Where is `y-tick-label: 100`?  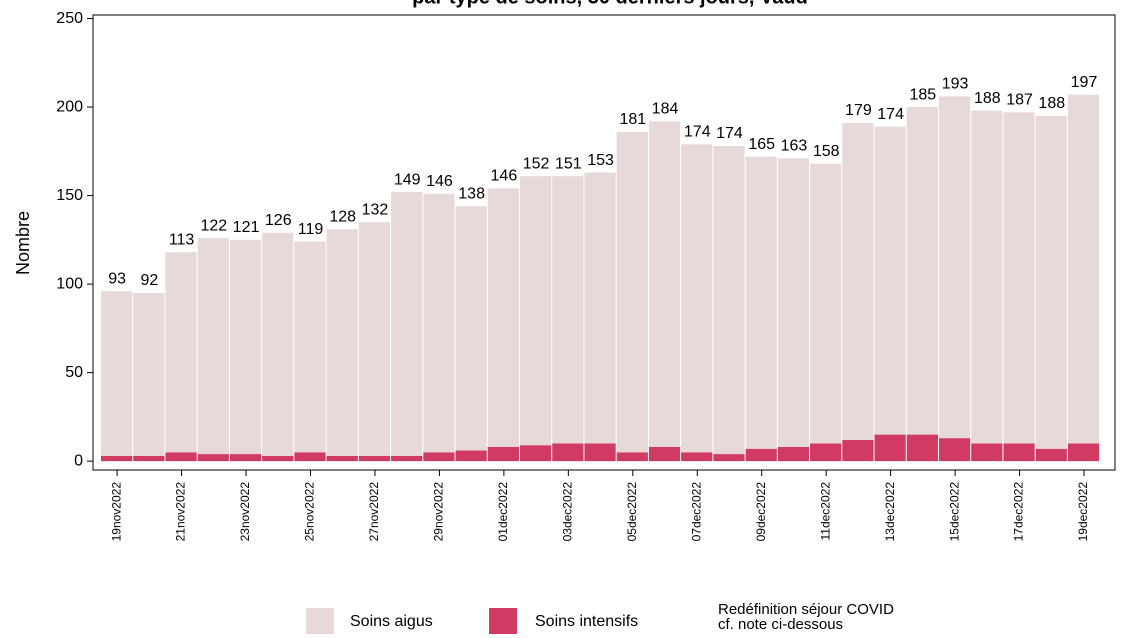 y-tick-label: 100 is located at coordinates (69, 283).